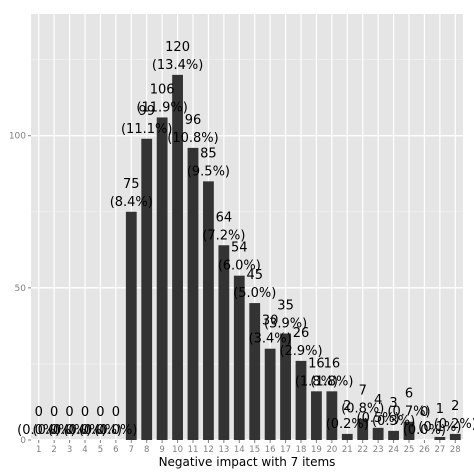 The image size is (474, 474). I want to click on data-label-percent: (10.8%), so click(192, 138).